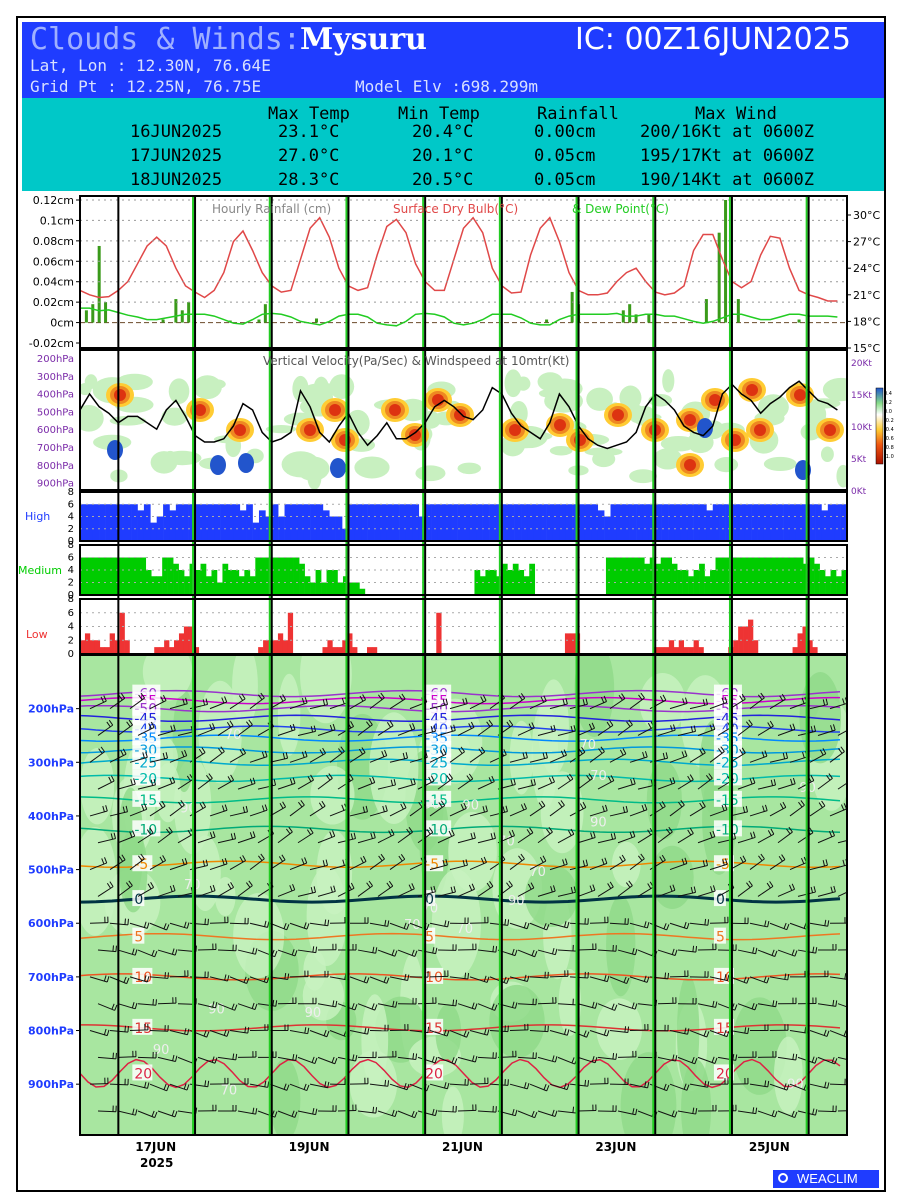 This screenshot has width=900, height=1200. What do you see at coordinates (463, 516) in the screenshot?
I see `high-cloud-panel-border` at bounding box center [463, 516].